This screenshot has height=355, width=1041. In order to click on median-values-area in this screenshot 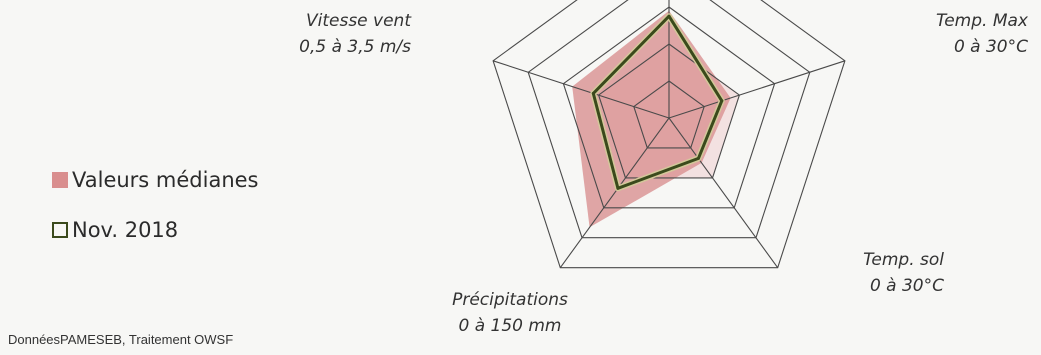, I will do `click(651, 119)`.